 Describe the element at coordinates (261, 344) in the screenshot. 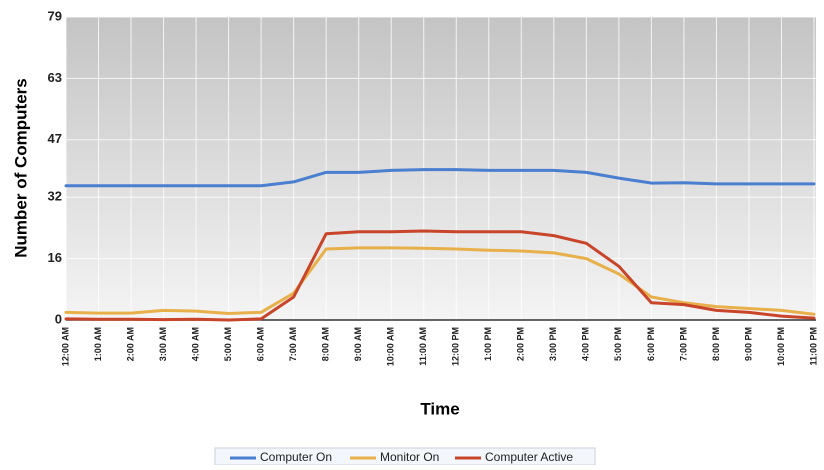

I see `x-tick-label: 6:00 AM` at that location.